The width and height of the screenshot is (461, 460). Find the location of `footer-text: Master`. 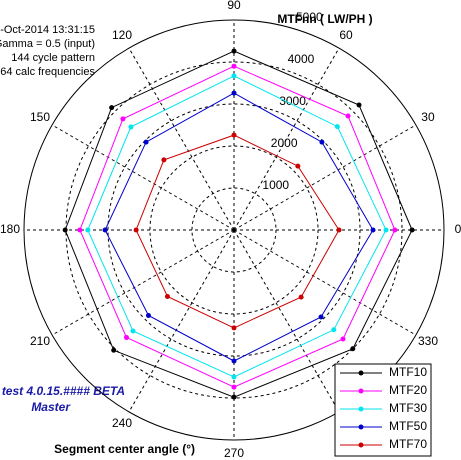

footer-text: Master is located at coordinates (51, 407).